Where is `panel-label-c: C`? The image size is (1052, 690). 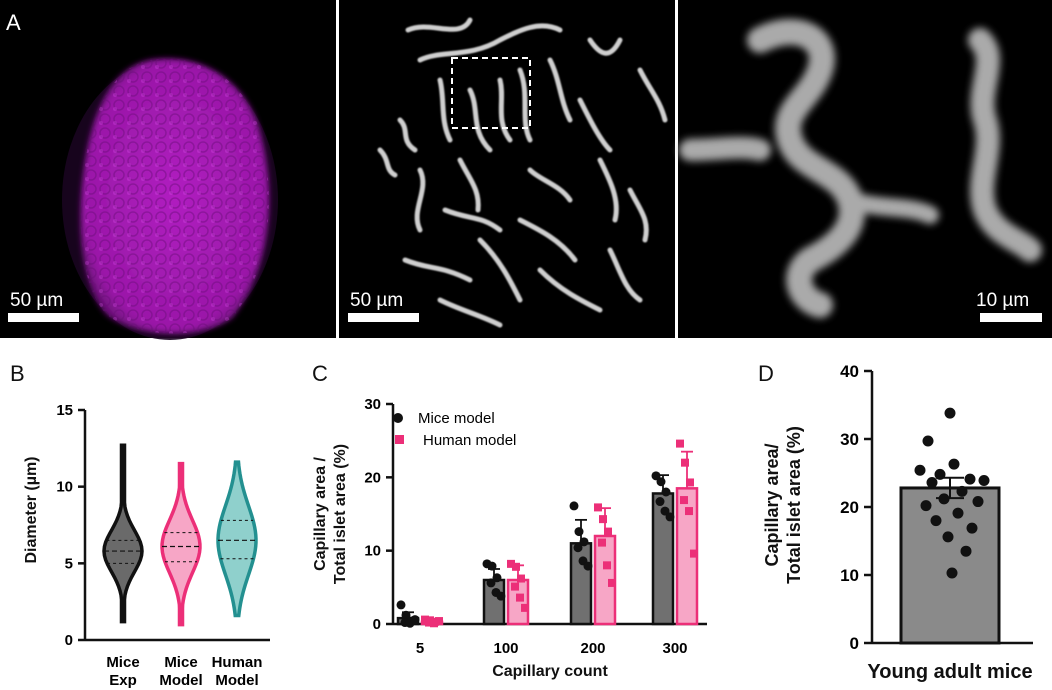
panel-label-c: C is located at coordinates (320, 373).